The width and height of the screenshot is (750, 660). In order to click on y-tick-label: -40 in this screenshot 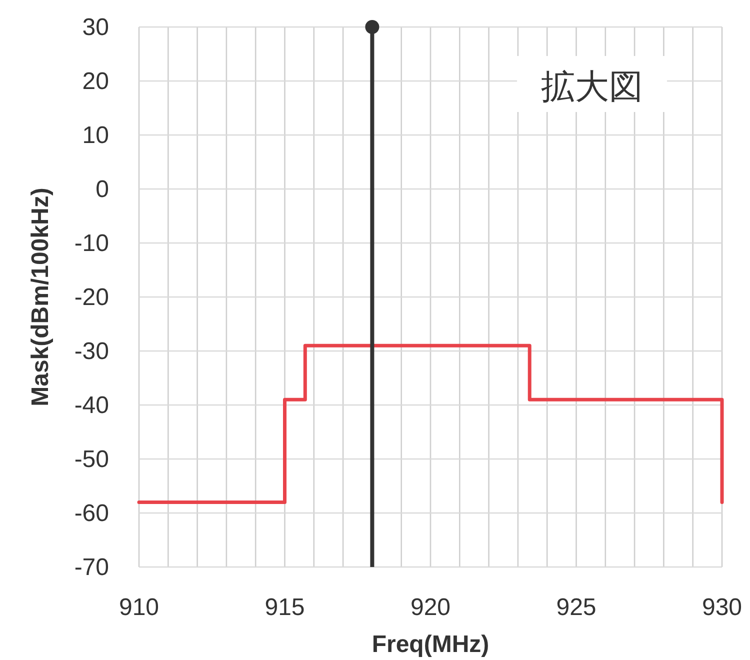, I will do `click(91, 405)`.